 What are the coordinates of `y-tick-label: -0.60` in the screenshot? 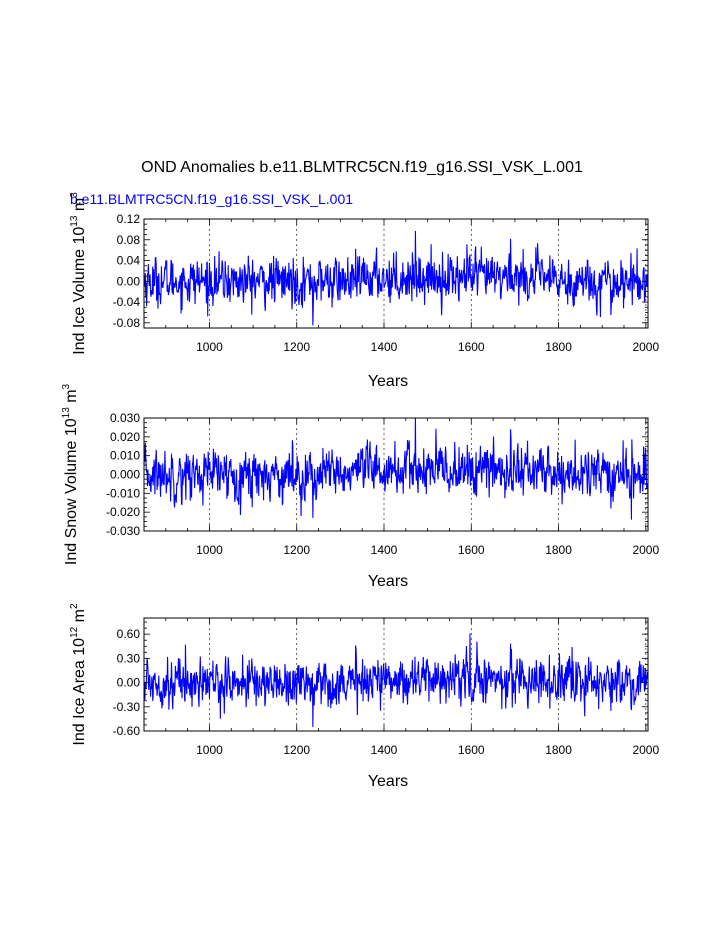 It's located at (127, 731).